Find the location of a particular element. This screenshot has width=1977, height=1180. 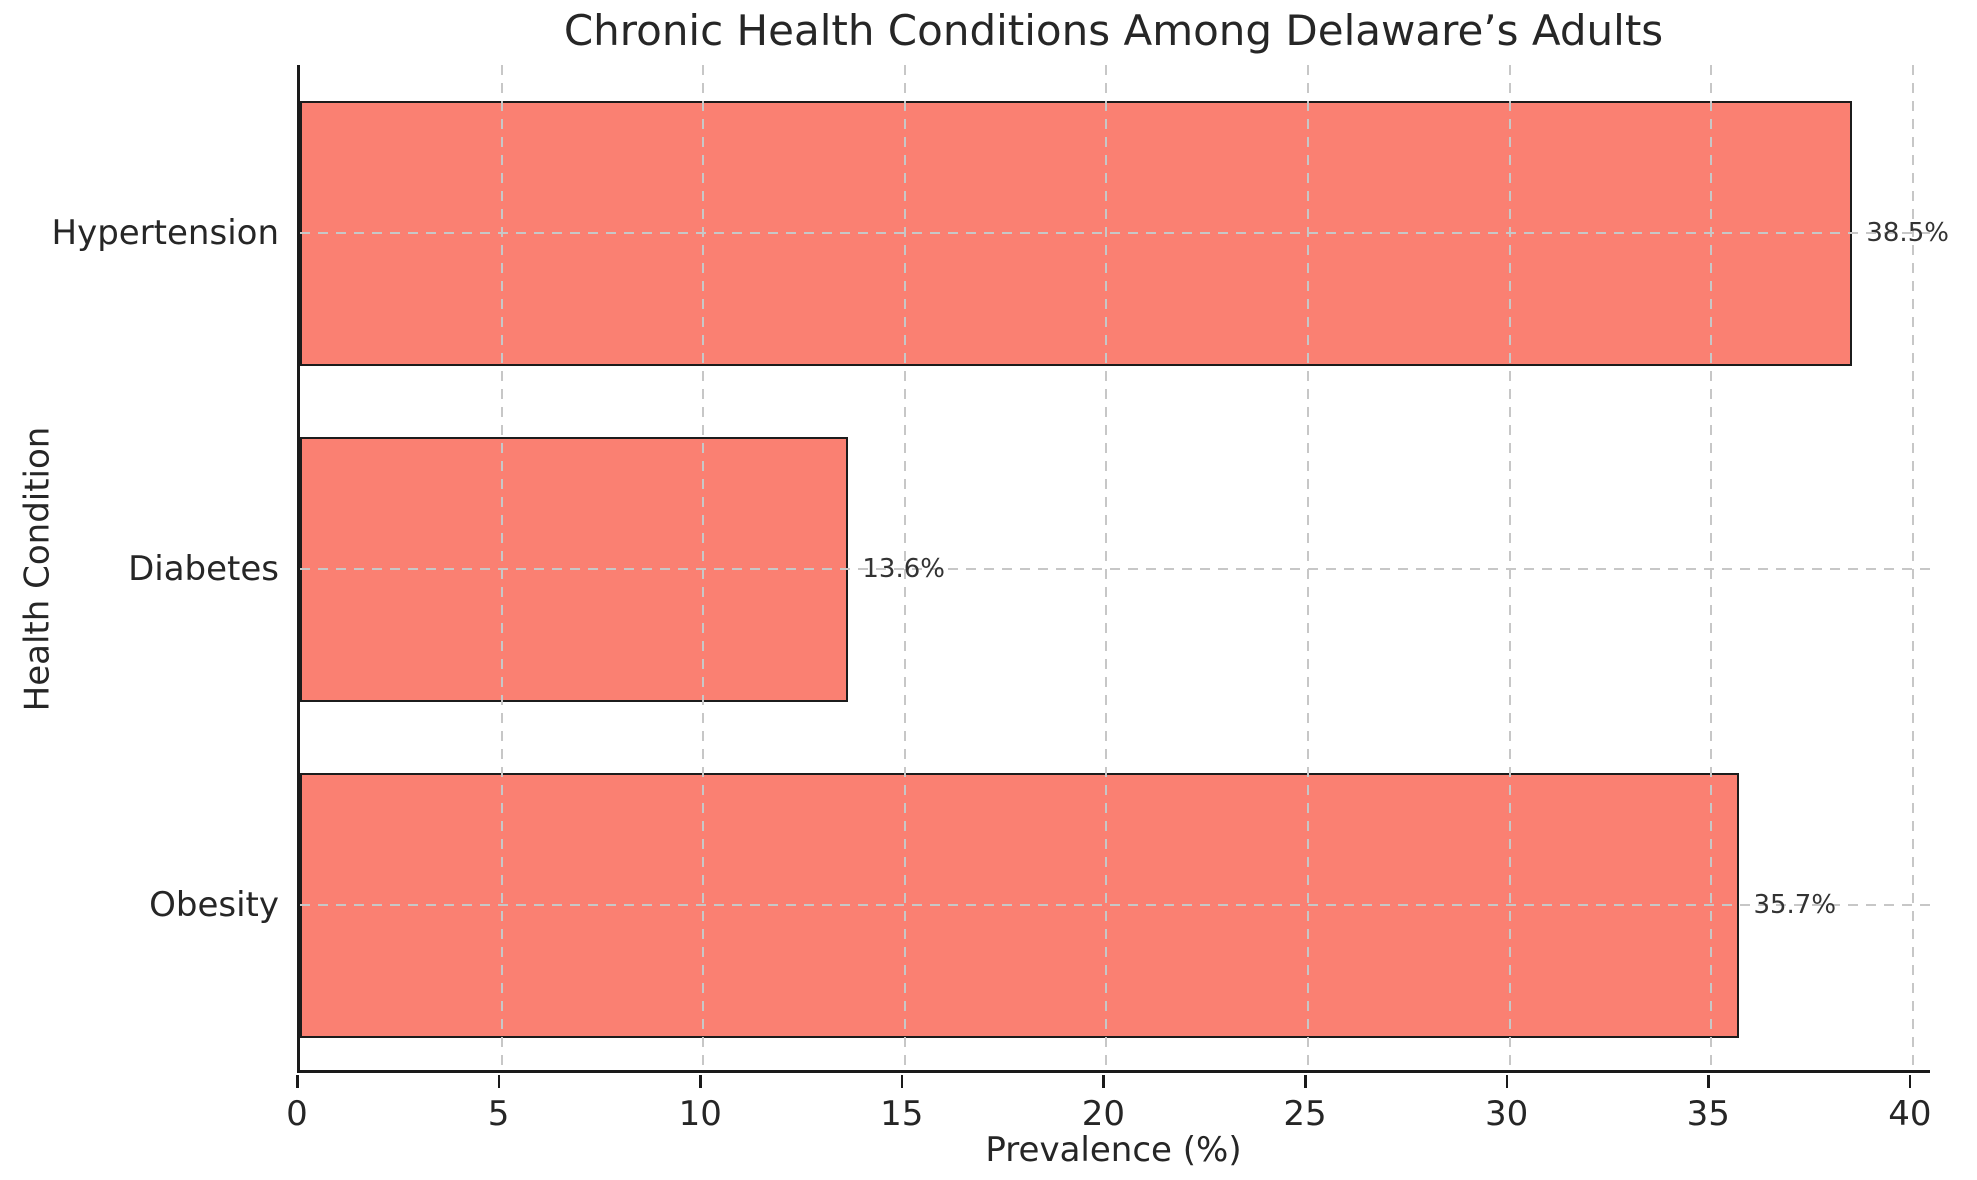

x-tick-label-0: 0 is located at coordinates (297, 1114).